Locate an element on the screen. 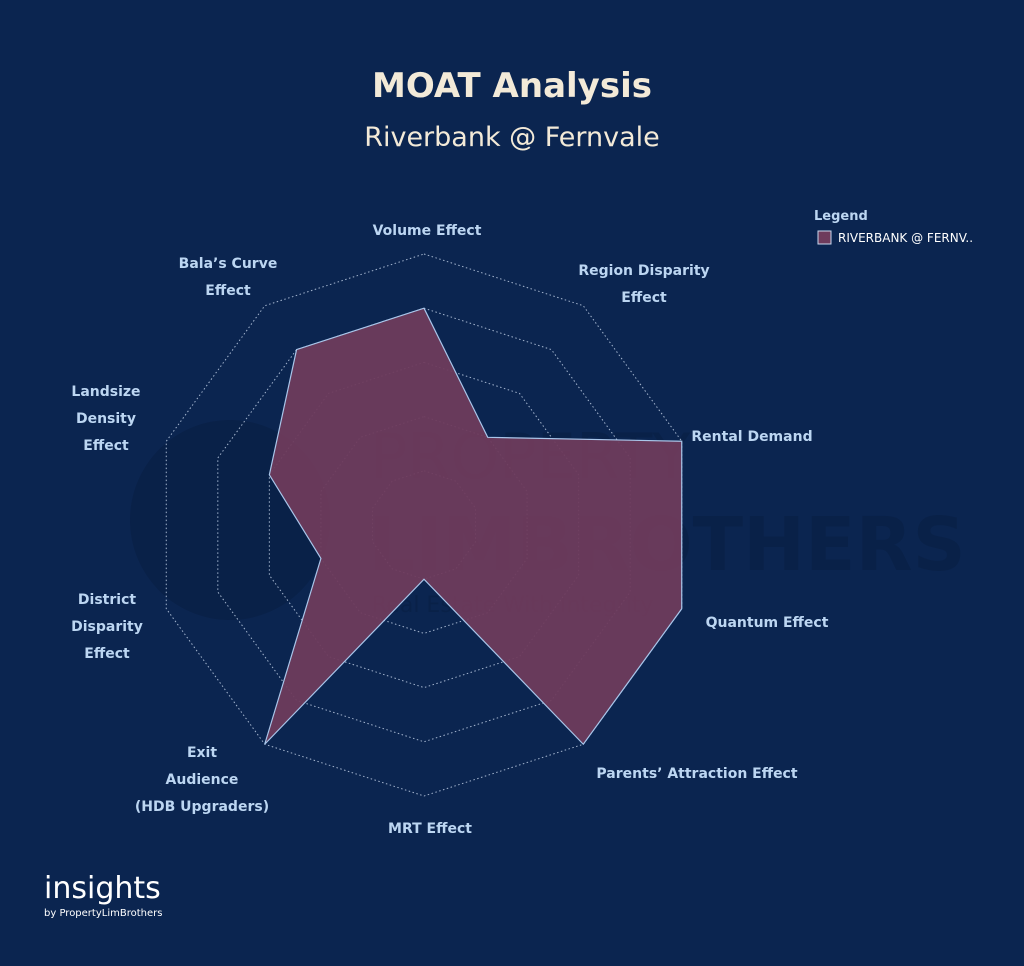 This screenshot has width=1024, height=966. axis-label: Landsize Density Effect is located at coordinates (105, 419).